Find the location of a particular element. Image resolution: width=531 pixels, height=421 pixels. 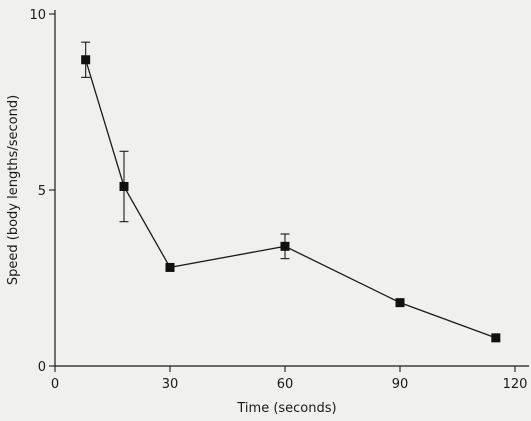

y-tick-label: 5 is located at coordinates (42, 191).